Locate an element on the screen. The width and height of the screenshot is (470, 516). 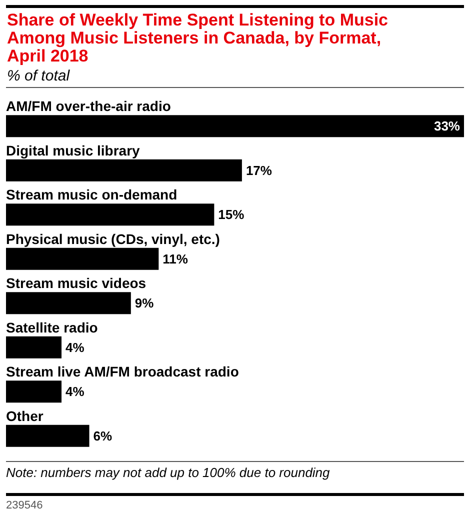
data-label: 17% is located at coordinates (259, 170).